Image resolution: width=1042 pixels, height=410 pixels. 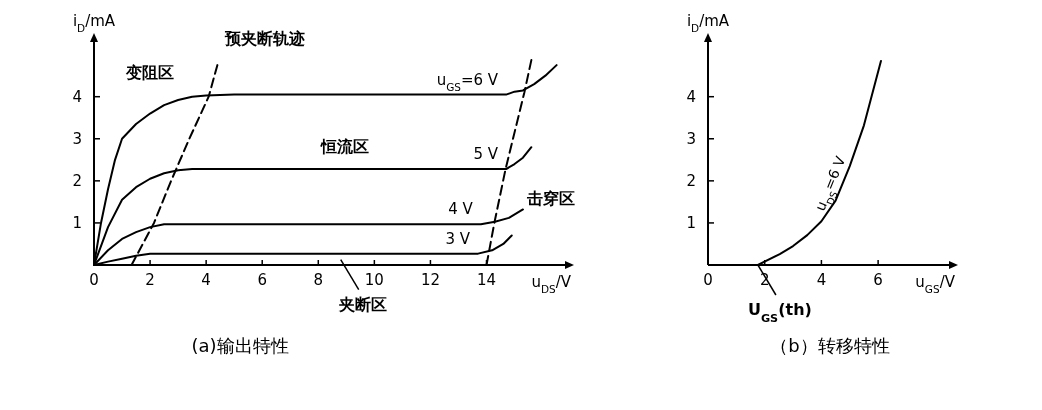 I want to click on series-label: 5 V, so click(x=486, y=154).